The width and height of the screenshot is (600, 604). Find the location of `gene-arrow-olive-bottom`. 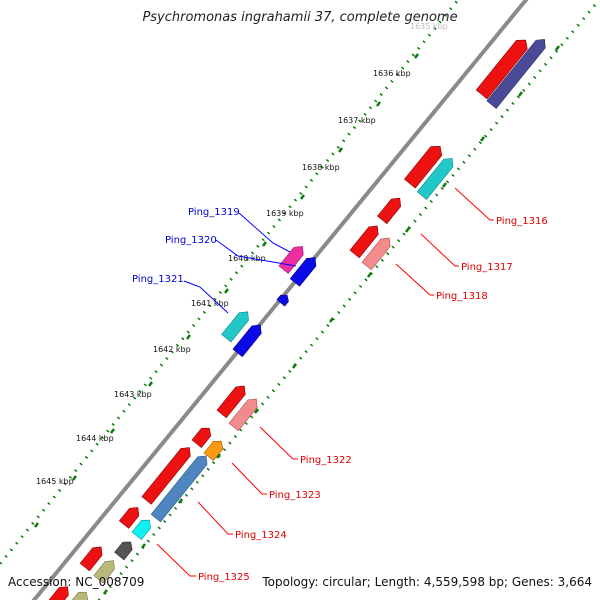

gene-arrow-olive-bottom is located at coordinates (105, 570).